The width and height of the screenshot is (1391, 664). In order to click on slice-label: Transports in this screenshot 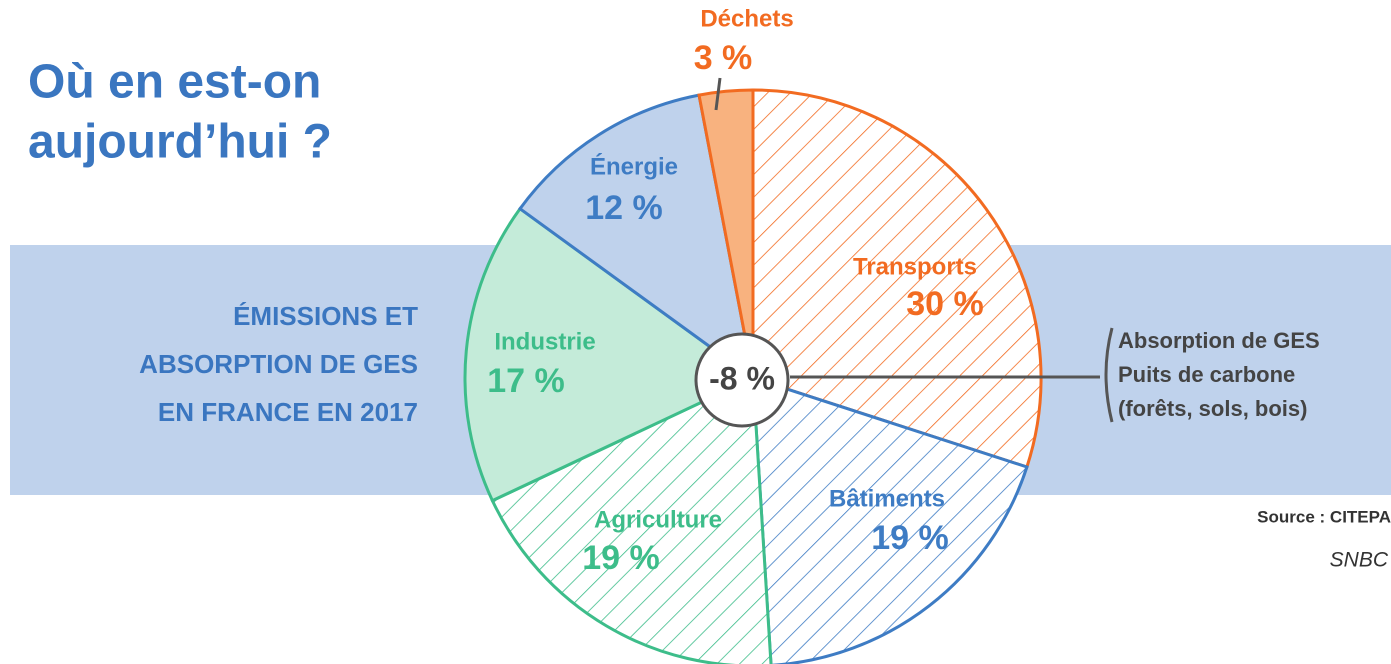, I will do `click(915, 266)`.